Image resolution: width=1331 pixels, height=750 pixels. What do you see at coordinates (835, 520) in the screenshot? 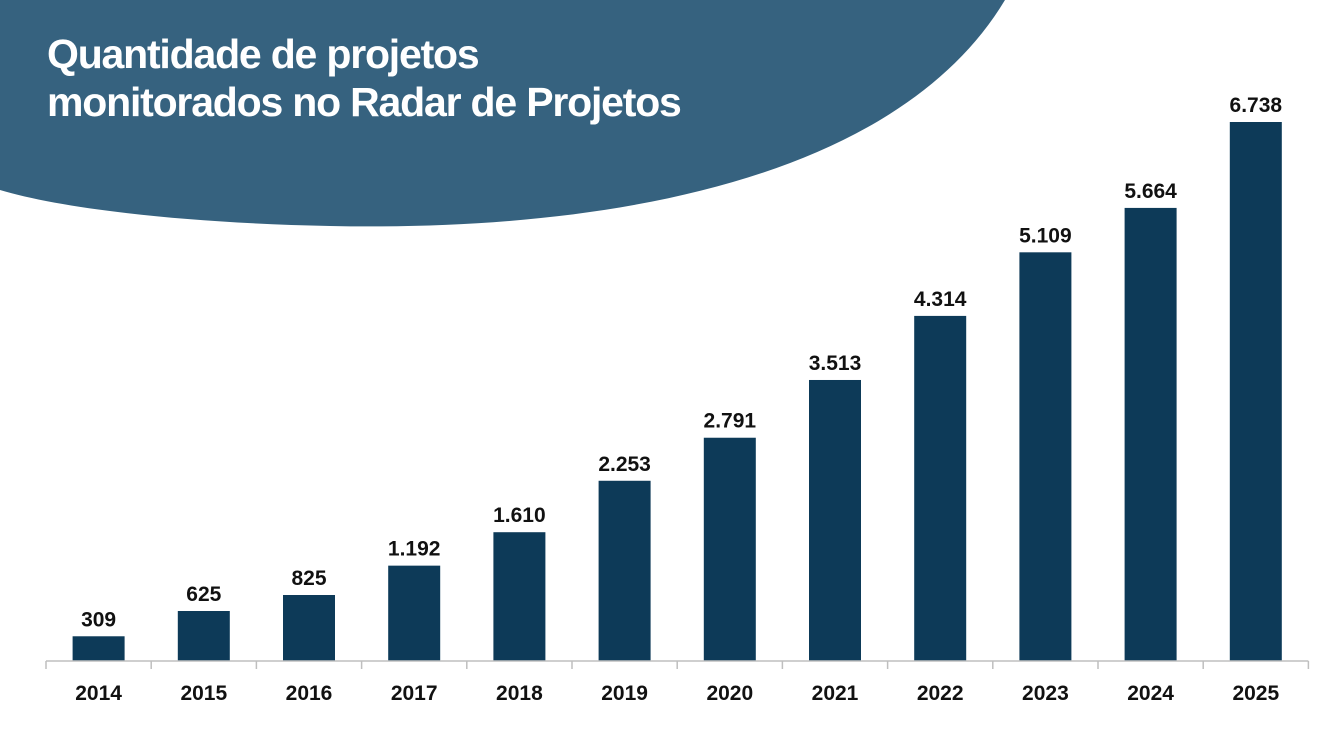
I see `bar-2021` at bounding box center [835, 520].